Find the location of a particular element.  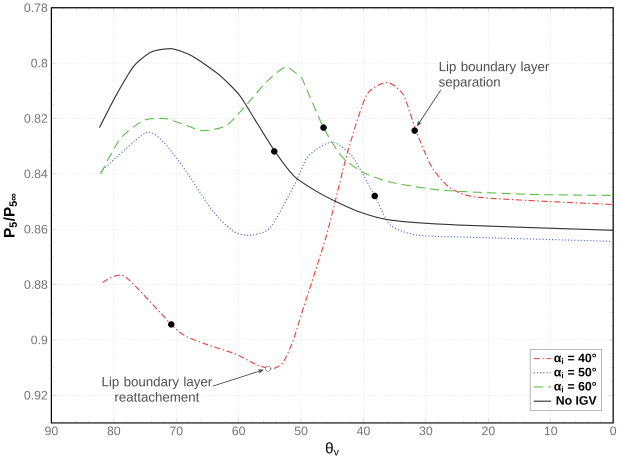

x-tick-label: 50 is located at coordinates (301, 431).